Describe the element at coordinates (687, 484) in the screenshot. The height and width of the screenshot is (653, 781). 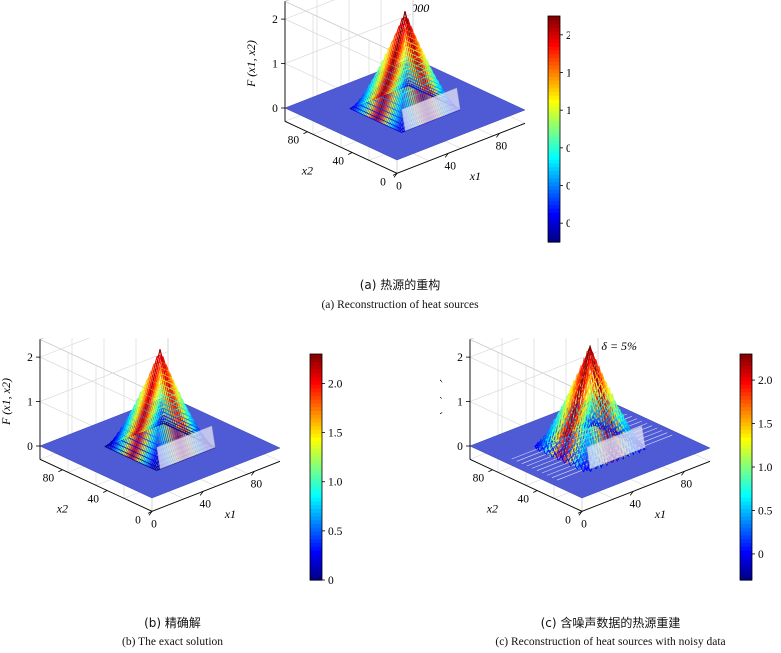
I see `x-tick-label: 80` at that location.